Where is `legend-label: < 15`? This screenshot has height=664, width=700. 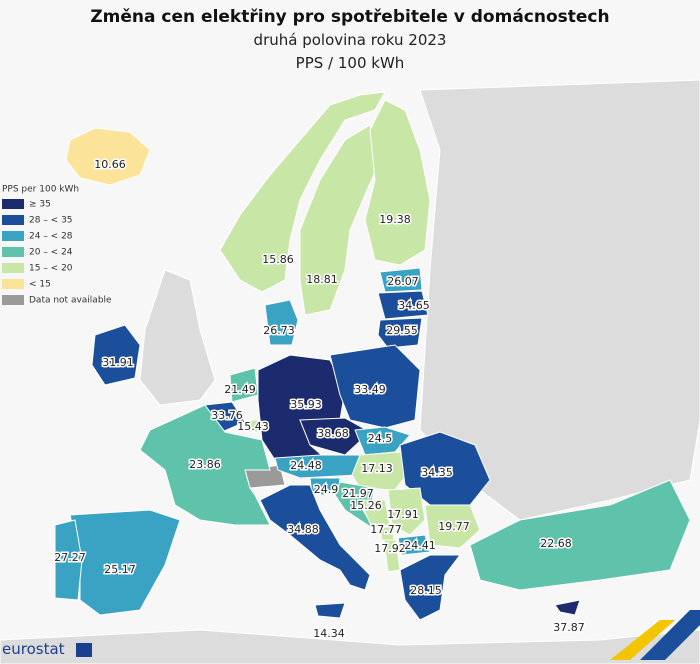
legend-label: < 15 is located at coordinates (40, 285).